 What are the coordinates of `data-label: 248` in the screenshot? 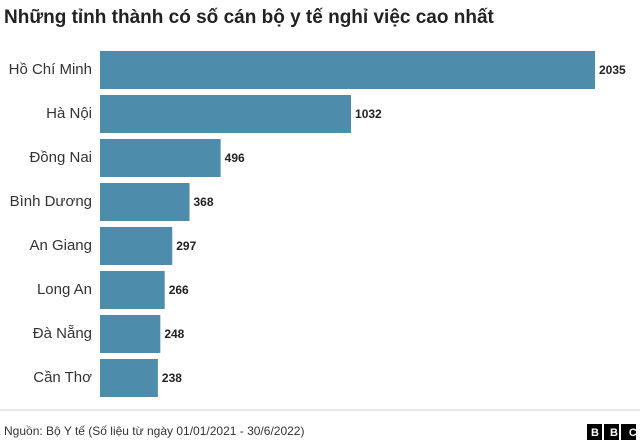 It's located at (174, 334).